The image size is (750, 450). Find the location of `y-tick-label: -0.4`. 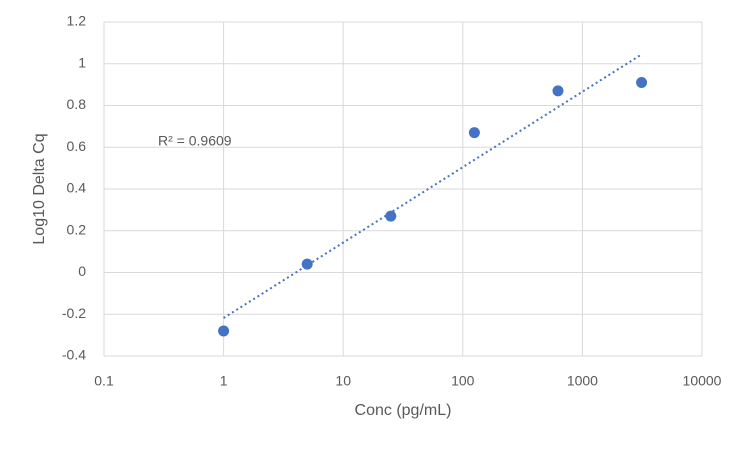

y-tick-label: -0.4 is located at coordinates (74, 355).